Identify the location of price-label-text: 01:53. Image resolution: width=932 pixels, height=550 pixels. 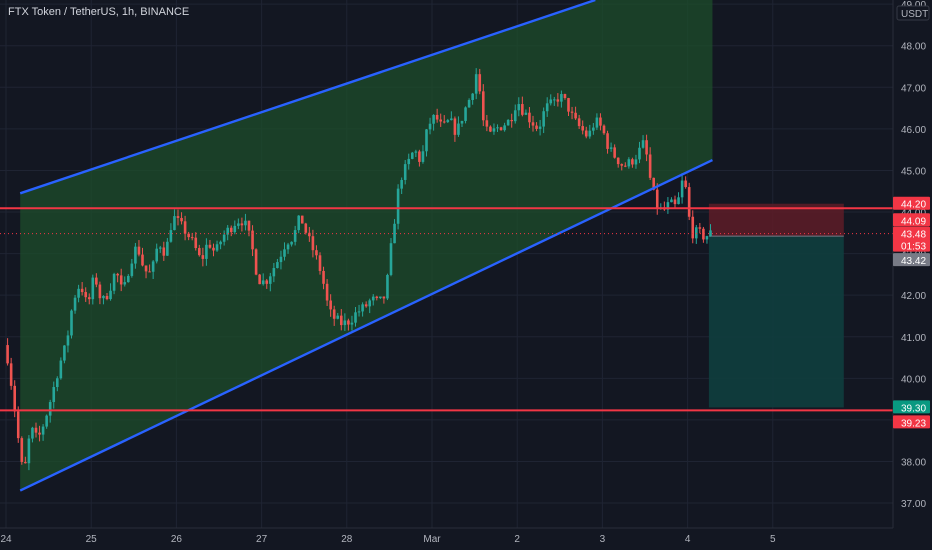
(913, 247).